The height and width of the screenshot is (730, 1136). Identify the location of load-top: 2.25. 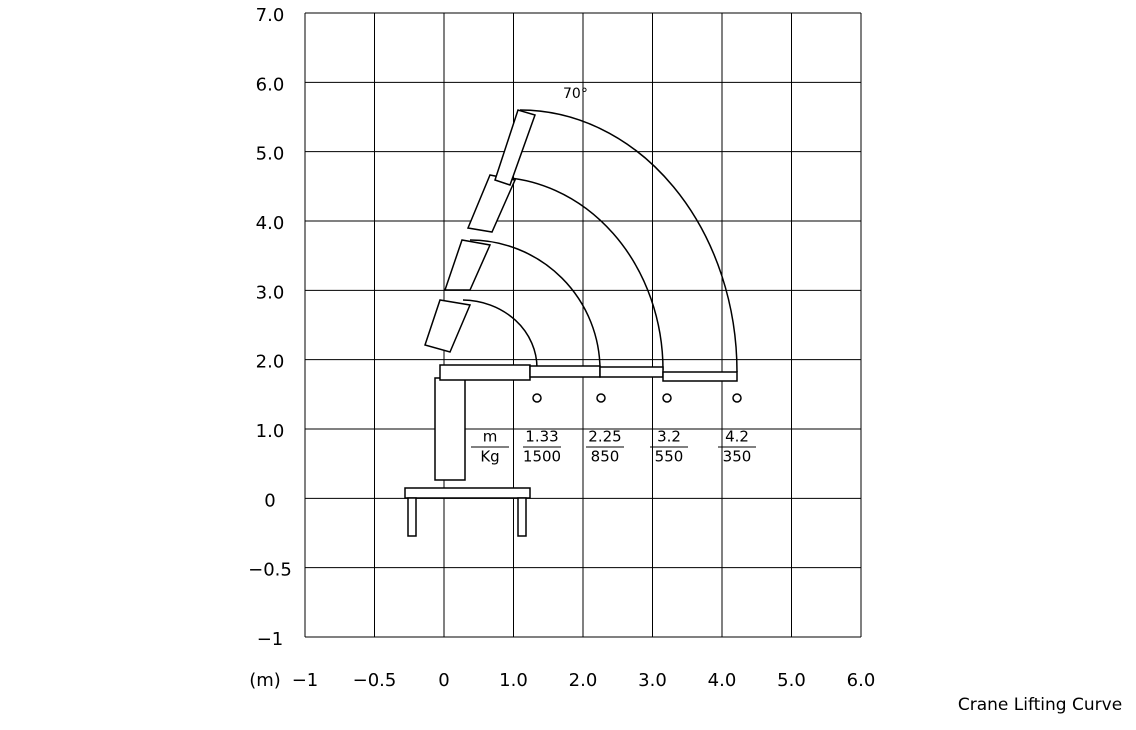
(604, 437).